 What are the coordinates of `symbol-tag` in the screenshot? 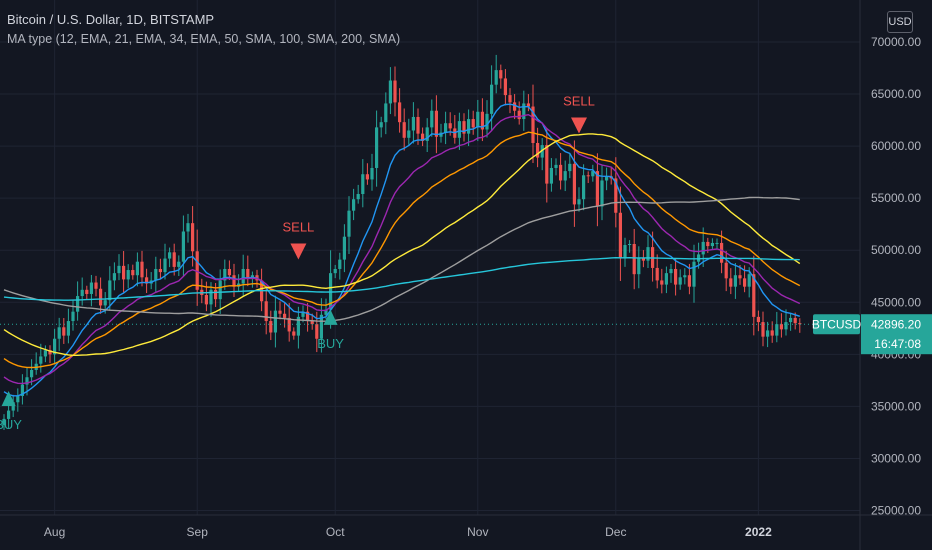 It's located at (836, 324).